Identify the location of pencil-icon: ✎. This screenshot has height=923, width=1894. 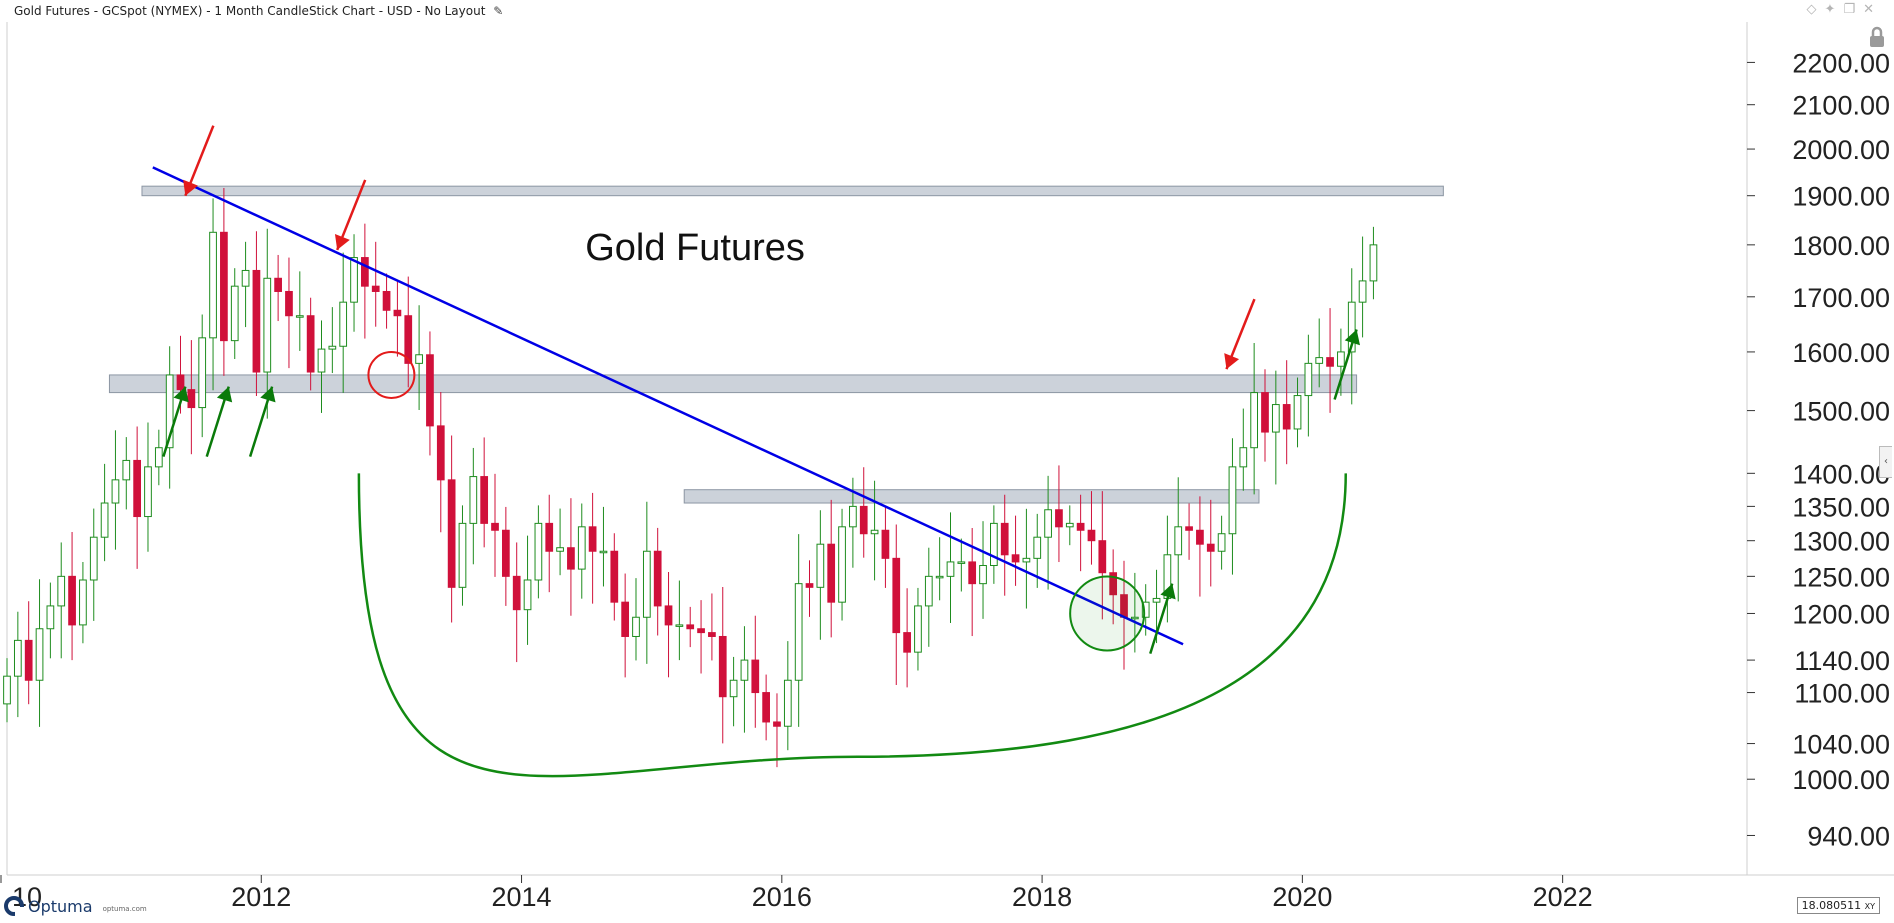
(498, 11).